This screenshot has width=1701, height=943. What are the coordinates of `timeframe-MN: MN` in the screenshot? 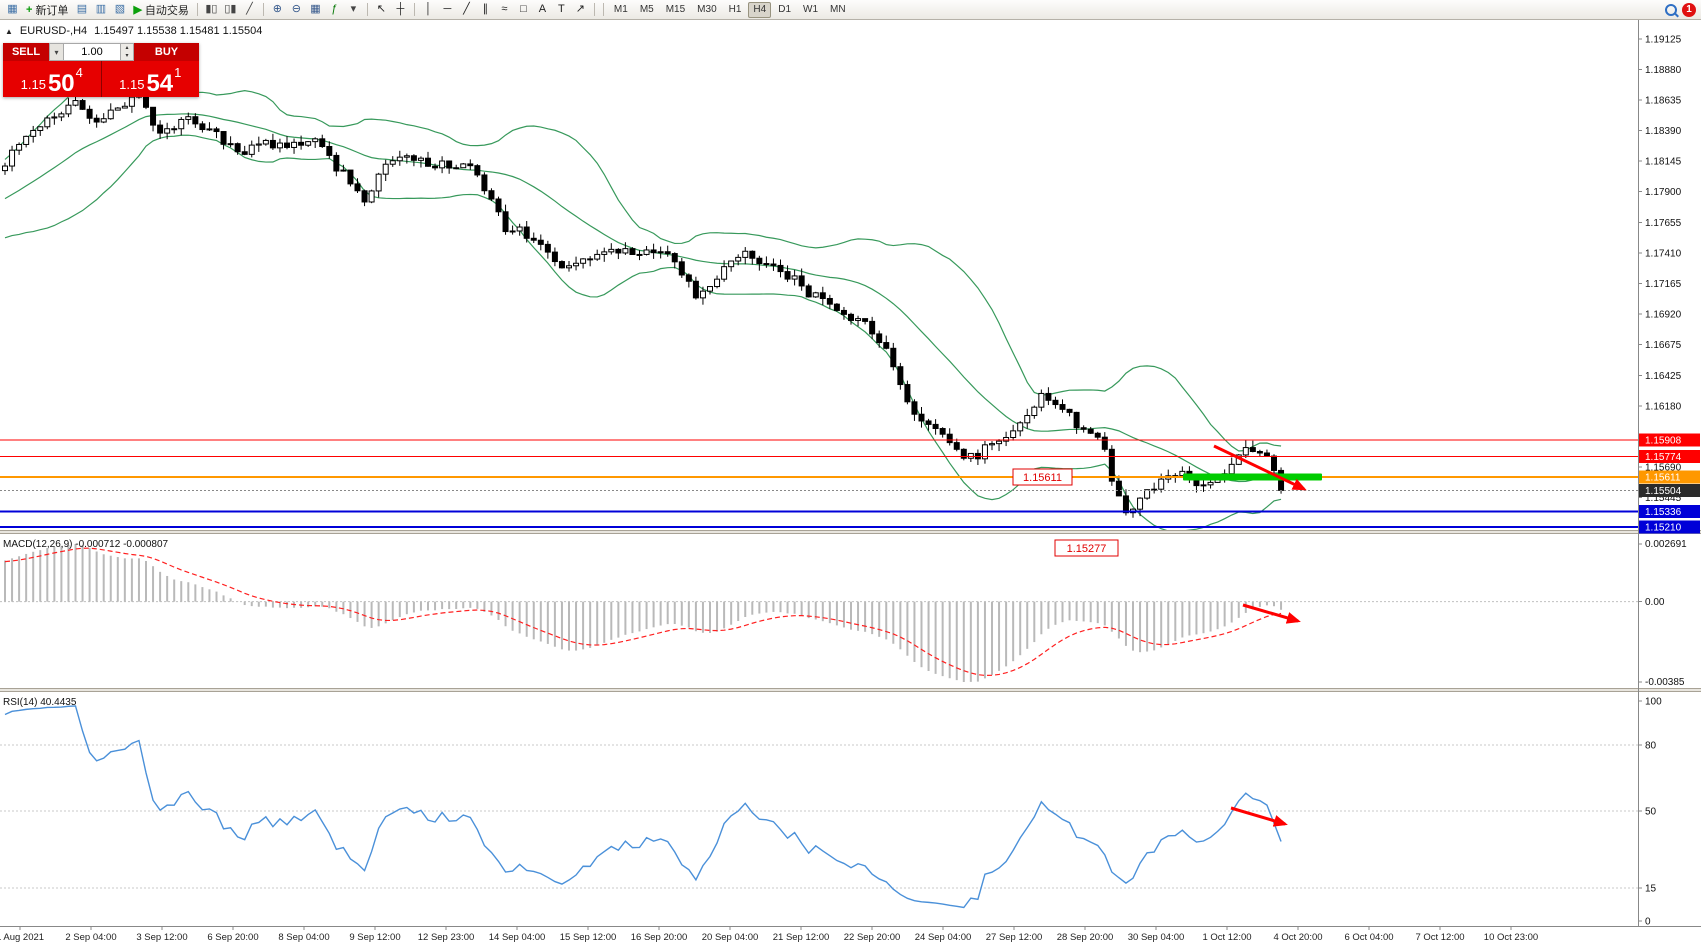 It's located at (838, 9).